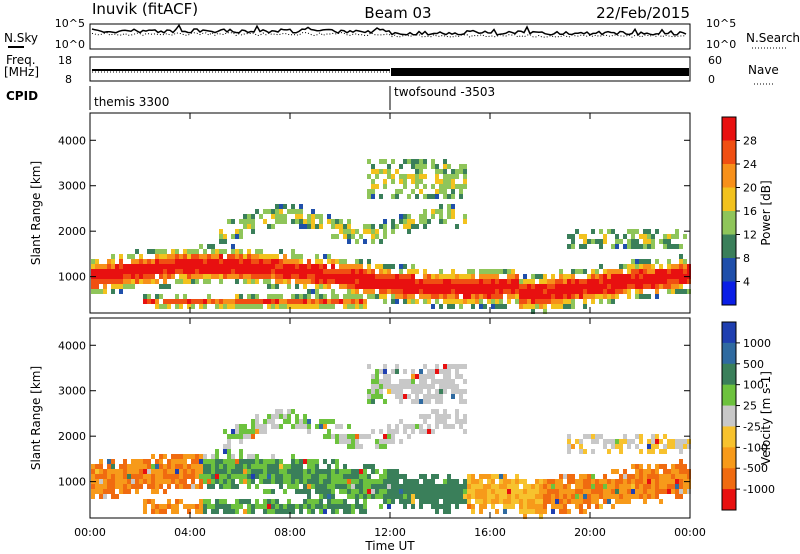  I want to click on xtick-label: 20:00, so click(590, 532).